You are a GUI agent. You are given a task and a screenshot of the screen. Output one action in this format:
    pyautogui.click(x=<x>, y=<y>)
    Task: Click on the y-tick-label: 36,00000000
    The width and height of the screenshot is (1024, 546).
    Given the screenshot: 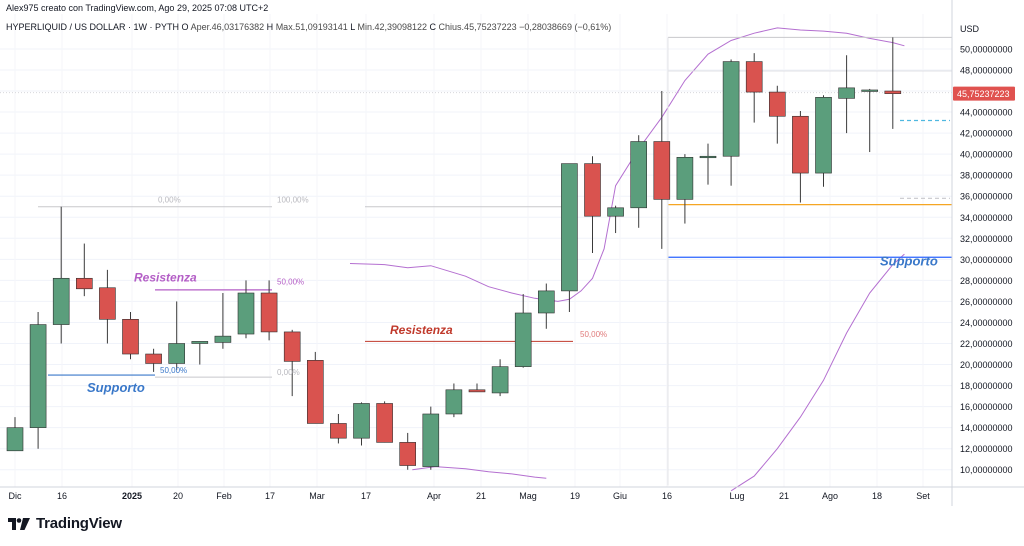 What is the action you would take?
    pyautogui.click(x=986, y=197)
    